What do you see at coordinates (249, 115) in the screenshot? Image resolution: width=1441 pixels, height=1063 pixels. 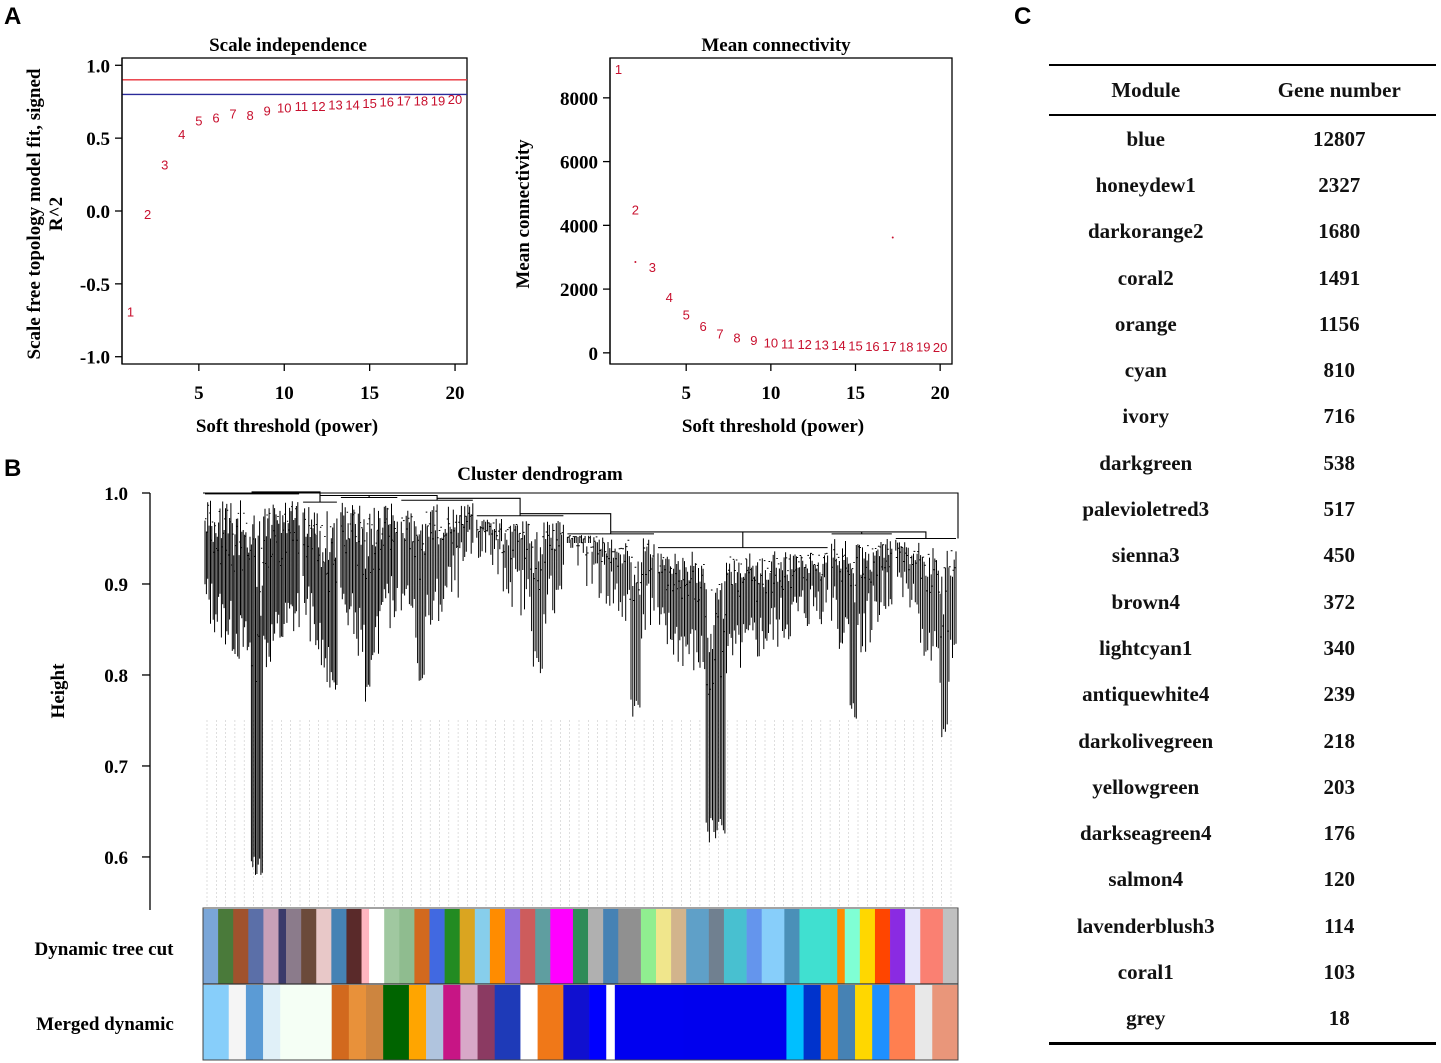 I see `data-point-label: 8` at bounding box center [249, 115].